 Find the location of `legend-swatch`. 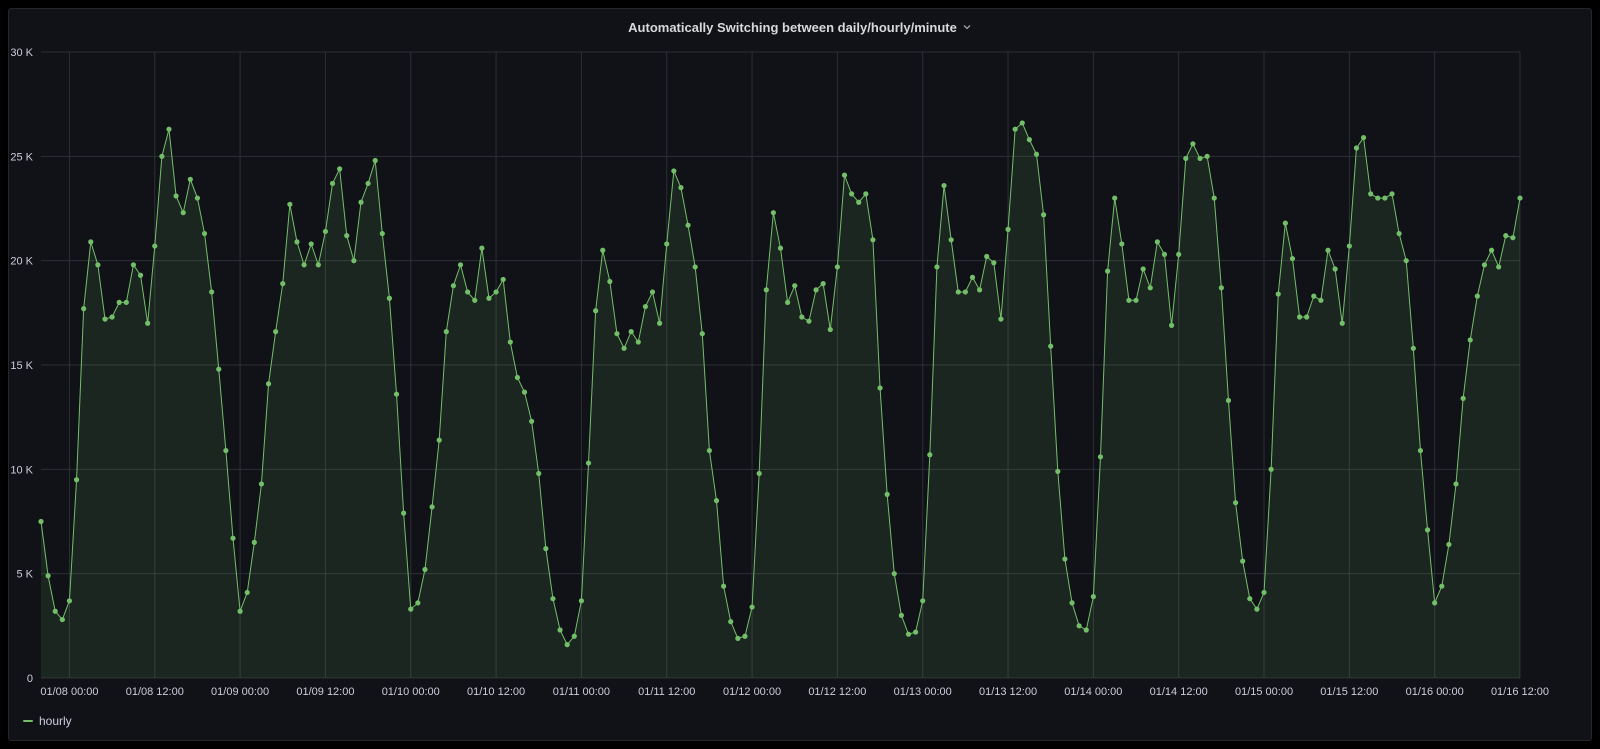

legend-swatch is located at coordinates (28, 721).